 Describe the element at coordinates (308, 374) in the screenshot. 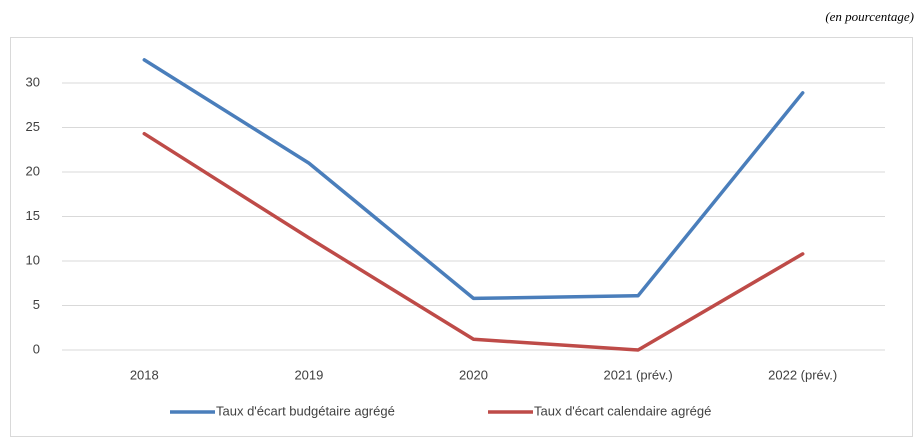

I see `x-tick-label: 2019` at that location.